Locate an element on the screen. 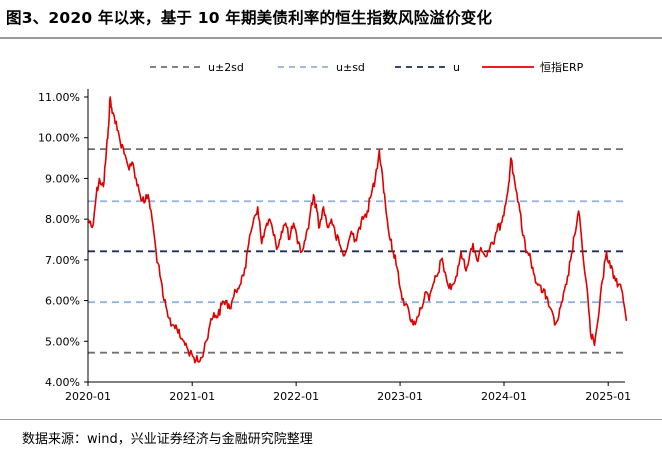  source-note: 数据来源：wind，兴业证券经济与金融研究院整理 is located at coordinates (167, 439).